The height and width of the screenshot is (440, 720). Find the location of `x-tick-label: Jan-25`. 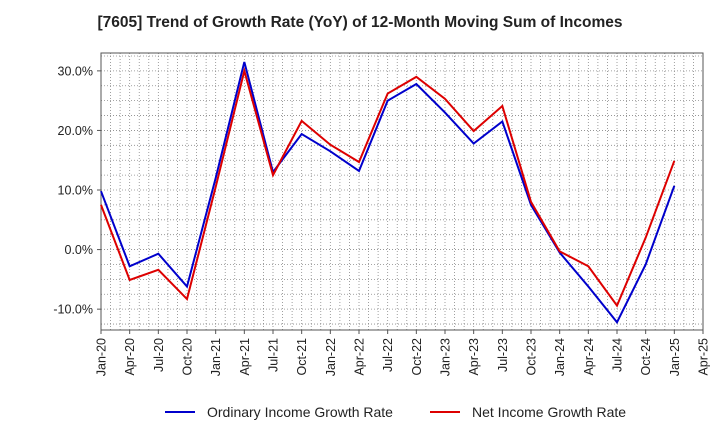

x-tick-label: Jan-25 is located at coordinates (675, 357).